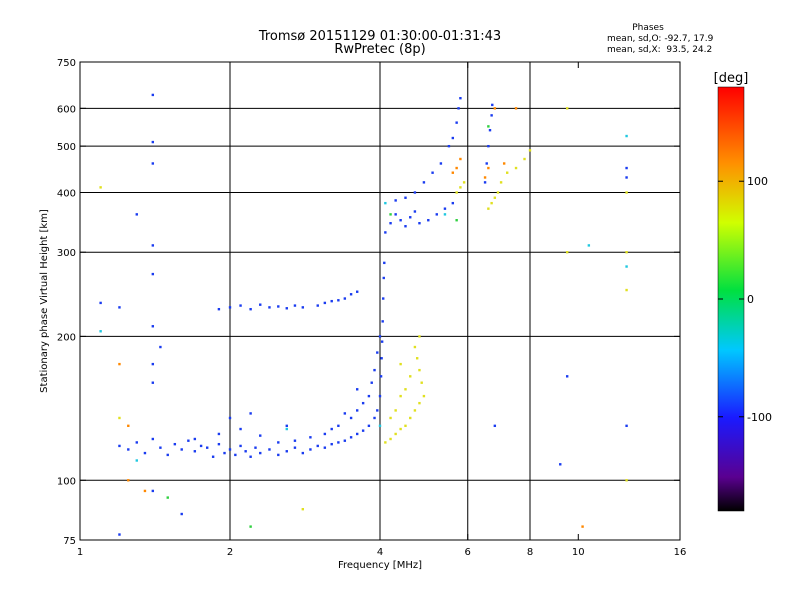  I want to click on x-tick-label: 10, so click(578, 552).